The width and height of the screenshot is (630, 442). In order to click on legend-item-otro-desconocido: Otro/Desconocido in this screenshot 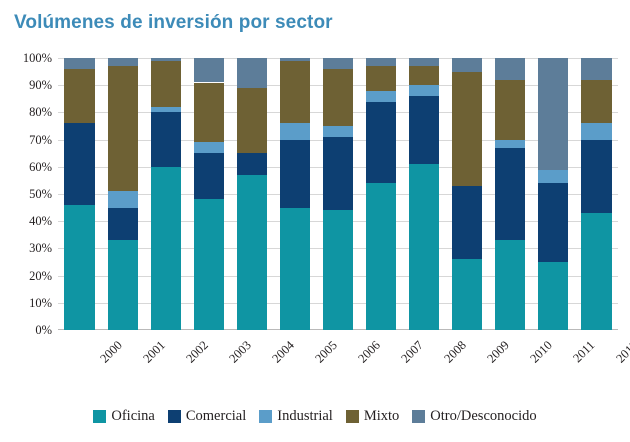, I will do `click(474, 416)`.